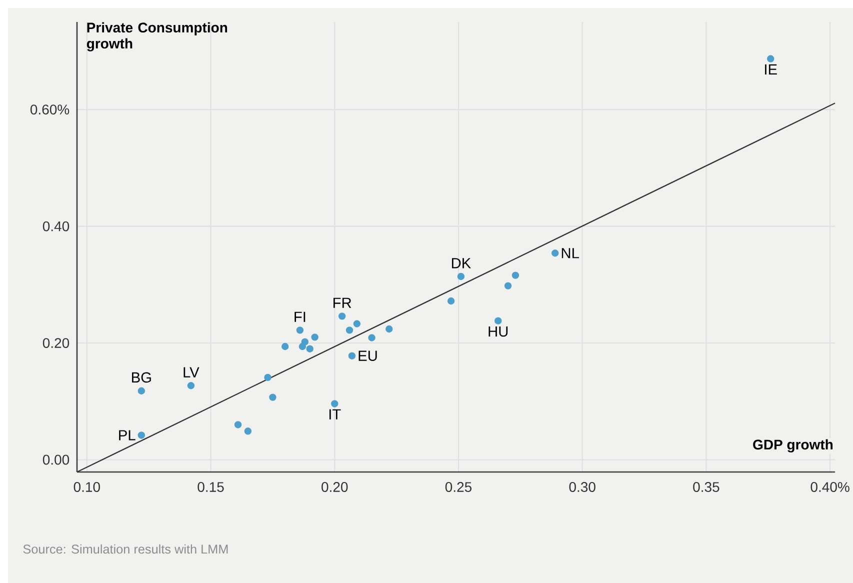  I want to click on annotation: PL, so click(127, 435).